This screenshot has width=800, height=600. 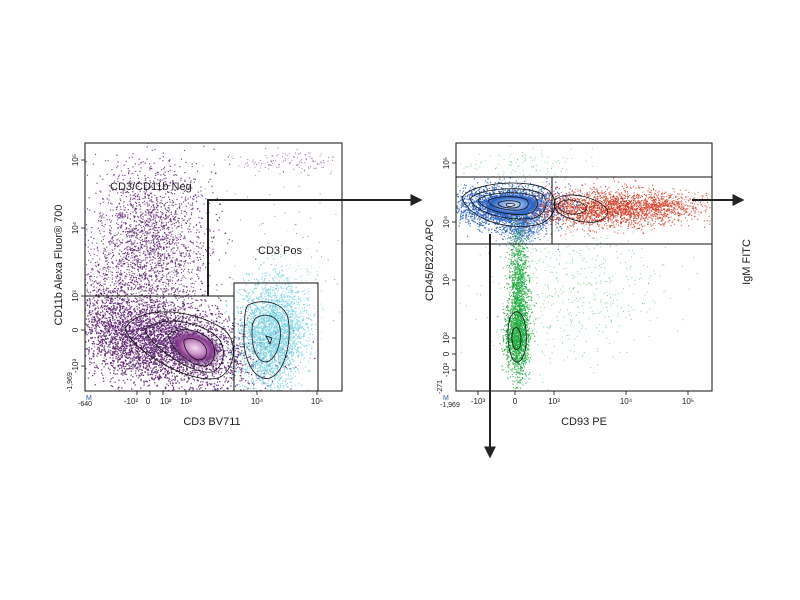 What do you see at coordinates (446, 353) in the screenshot?
I see `right-y-tick-0: 0` at bounding box center [446, 353].